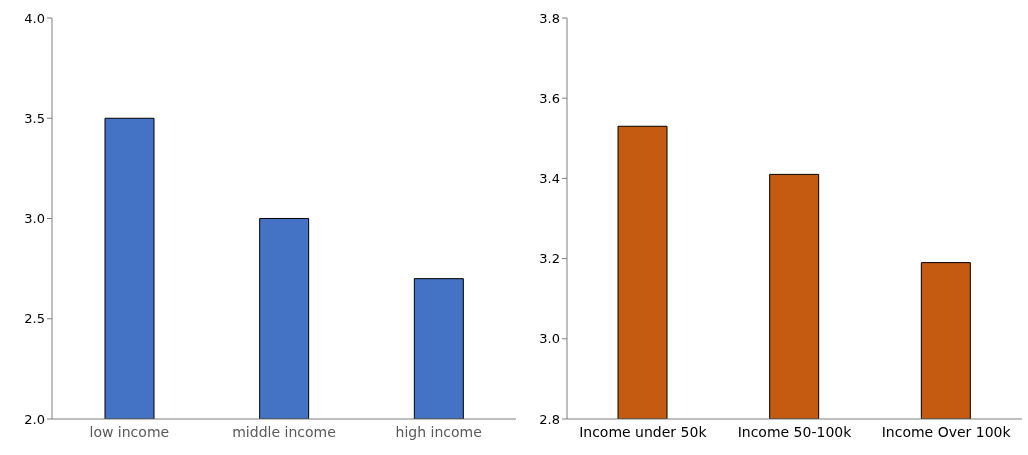 The width and height of the screenshot is (1028, 455). I want to click on y-tick-label: 3.2, so click(549, 259).